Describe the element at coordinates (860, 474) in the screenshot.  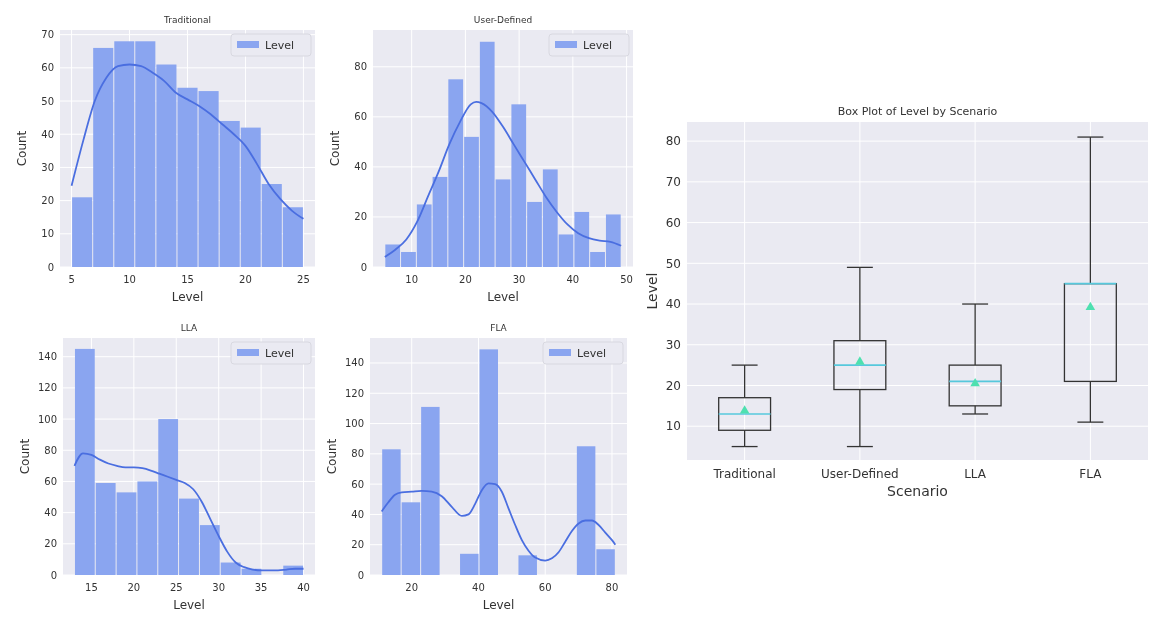
I see `x-tick-label: User-Defined` at that location.